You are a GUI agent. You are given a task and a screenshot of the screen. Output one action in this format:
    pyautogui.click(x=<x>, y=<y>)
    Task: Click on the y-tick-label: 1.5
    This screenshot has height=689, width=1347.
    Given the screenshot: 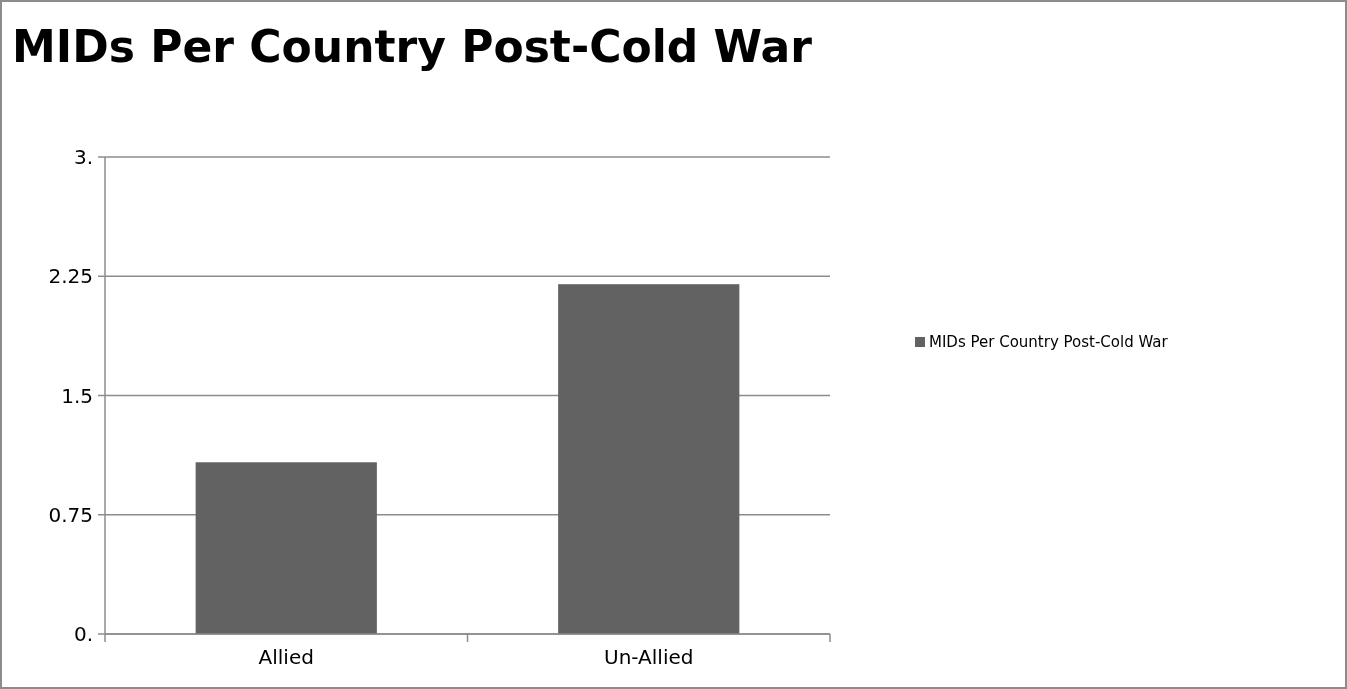 What is the action you would take?
    pyautogui.click(x=77, y=395)
    